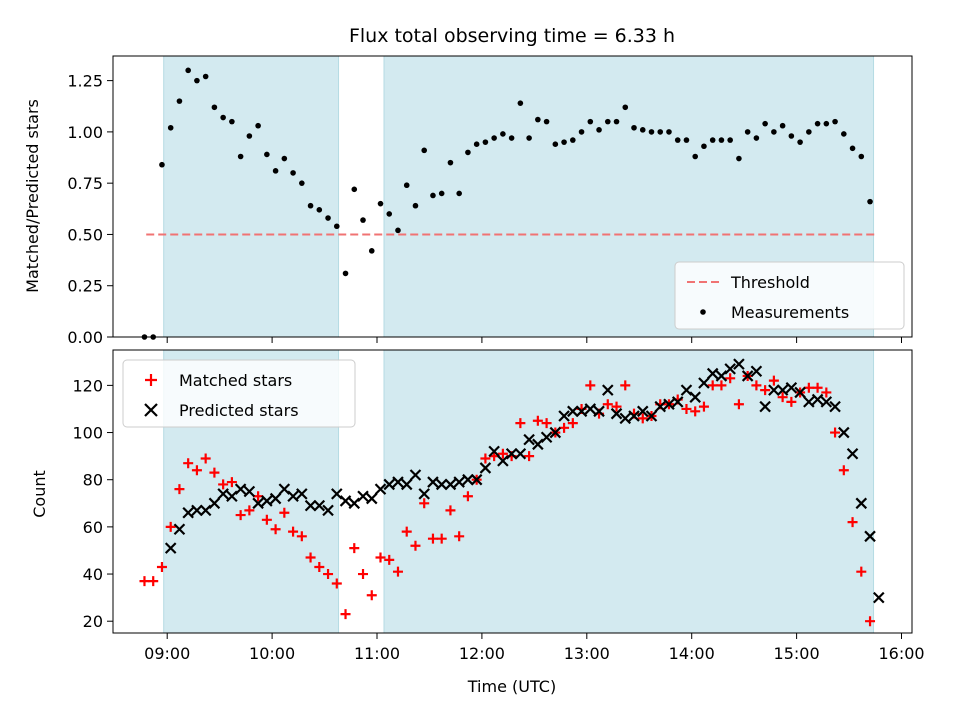 The width and height of the screenshot is (960, 720). What do you see at coordinates (151, 410) in the screenshot?
I see `legend-predicted-swatch` at bounding box center [151, 410].